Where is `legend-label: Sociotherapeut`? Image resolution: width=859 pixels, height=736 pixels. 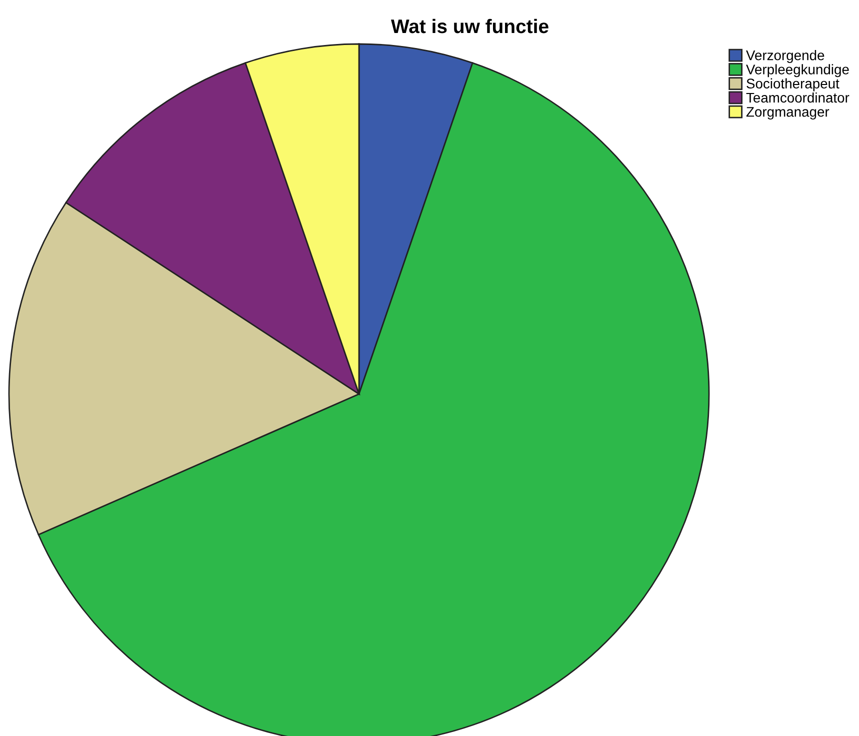 legend-label: Sociotherapeut is located at coordinates (793, 85).